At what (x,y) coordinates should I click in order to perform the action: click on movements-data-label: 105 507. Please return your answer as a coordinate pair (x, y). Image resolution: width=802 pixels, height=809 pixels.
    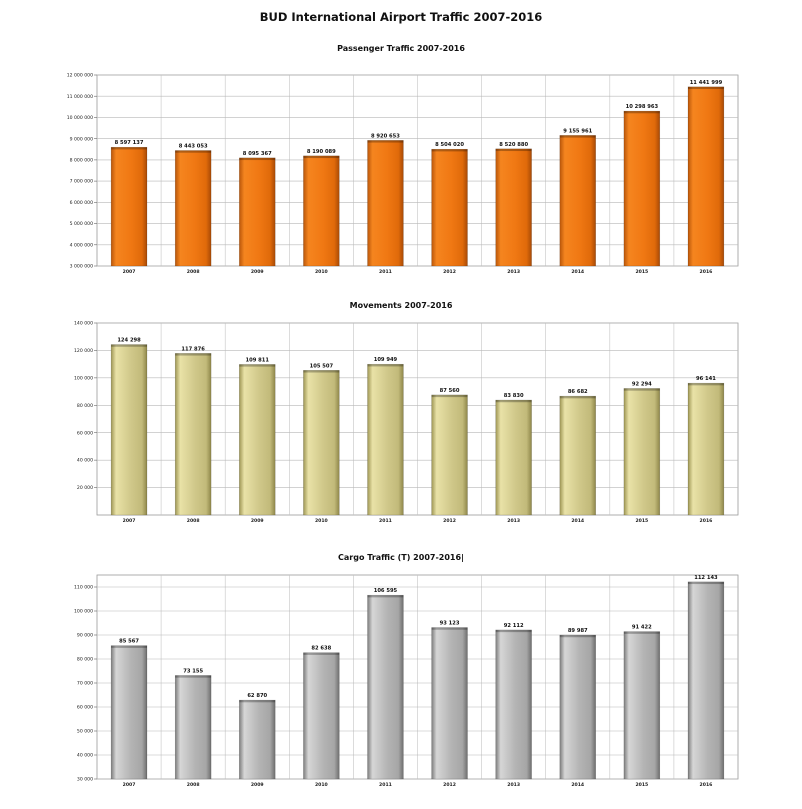
    Looking at the image, I should click on (322, 366).